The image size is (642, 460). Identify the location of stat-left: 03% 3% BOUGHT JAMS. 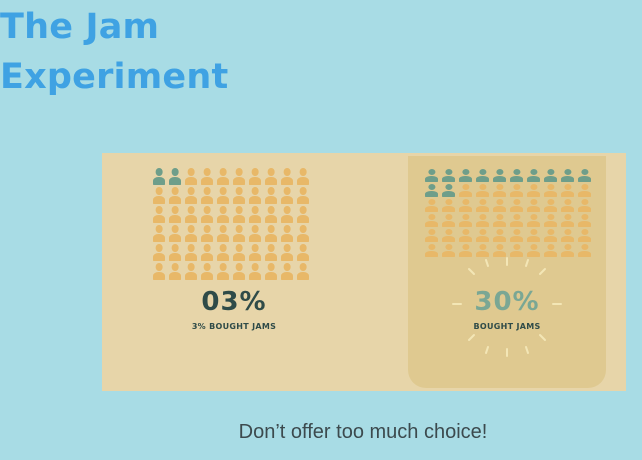
(234, 310).